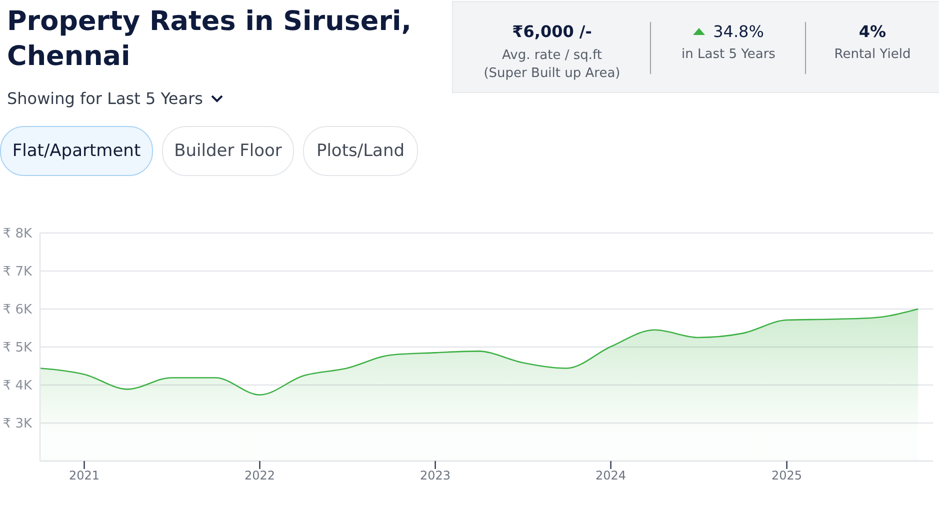 The width and height of the screenshot is (939, 507). I want to click on x-tick-label: 2024, so click(611, 475).